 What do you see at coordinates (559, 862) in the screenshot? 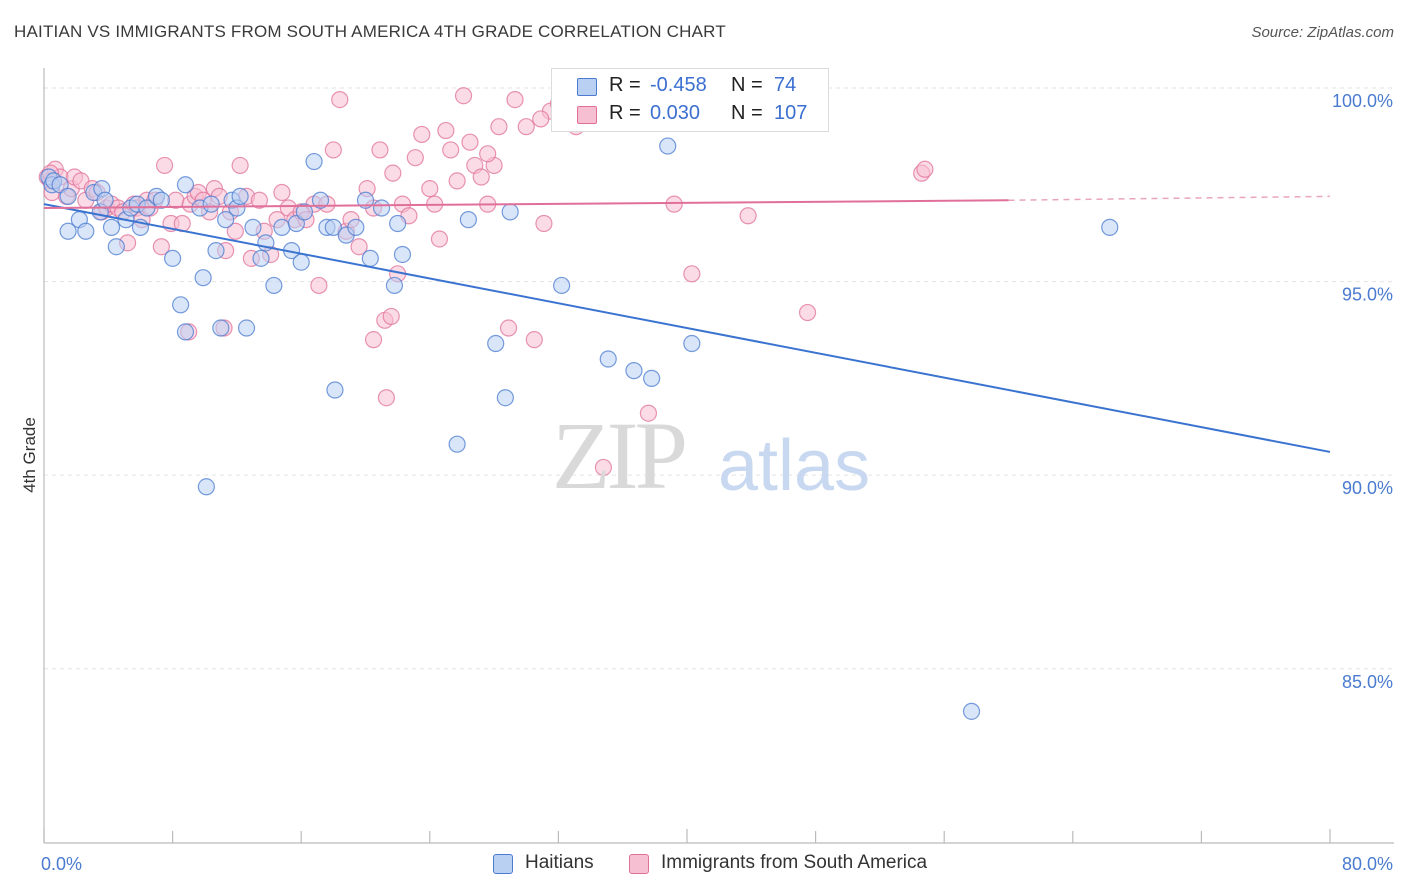
I see `haitians-label: Haitians` at bounding box center [559, 862].